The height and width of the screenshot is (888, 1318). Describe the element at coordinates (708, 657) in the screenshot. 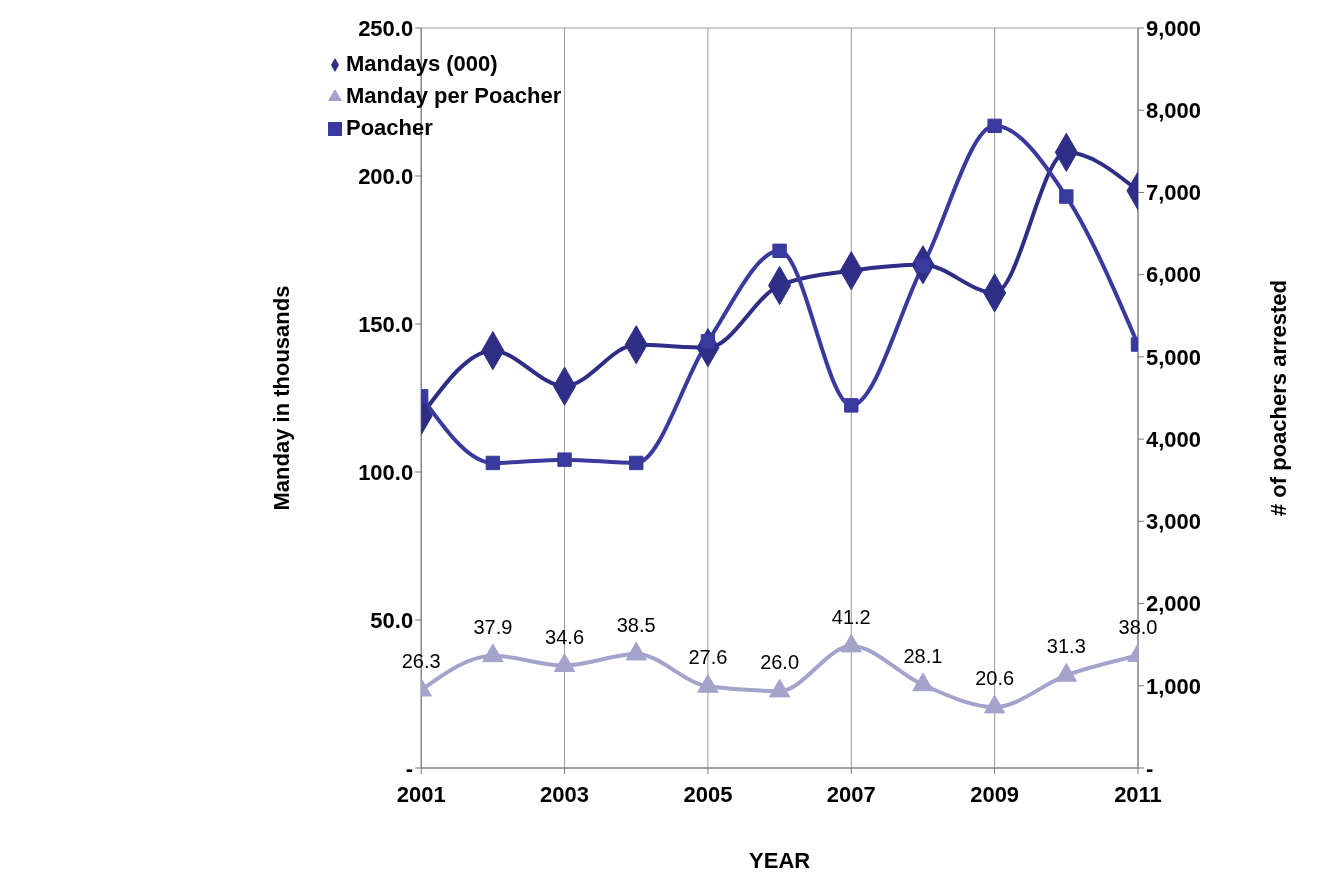

I see `data-label: 27.6` at that location.